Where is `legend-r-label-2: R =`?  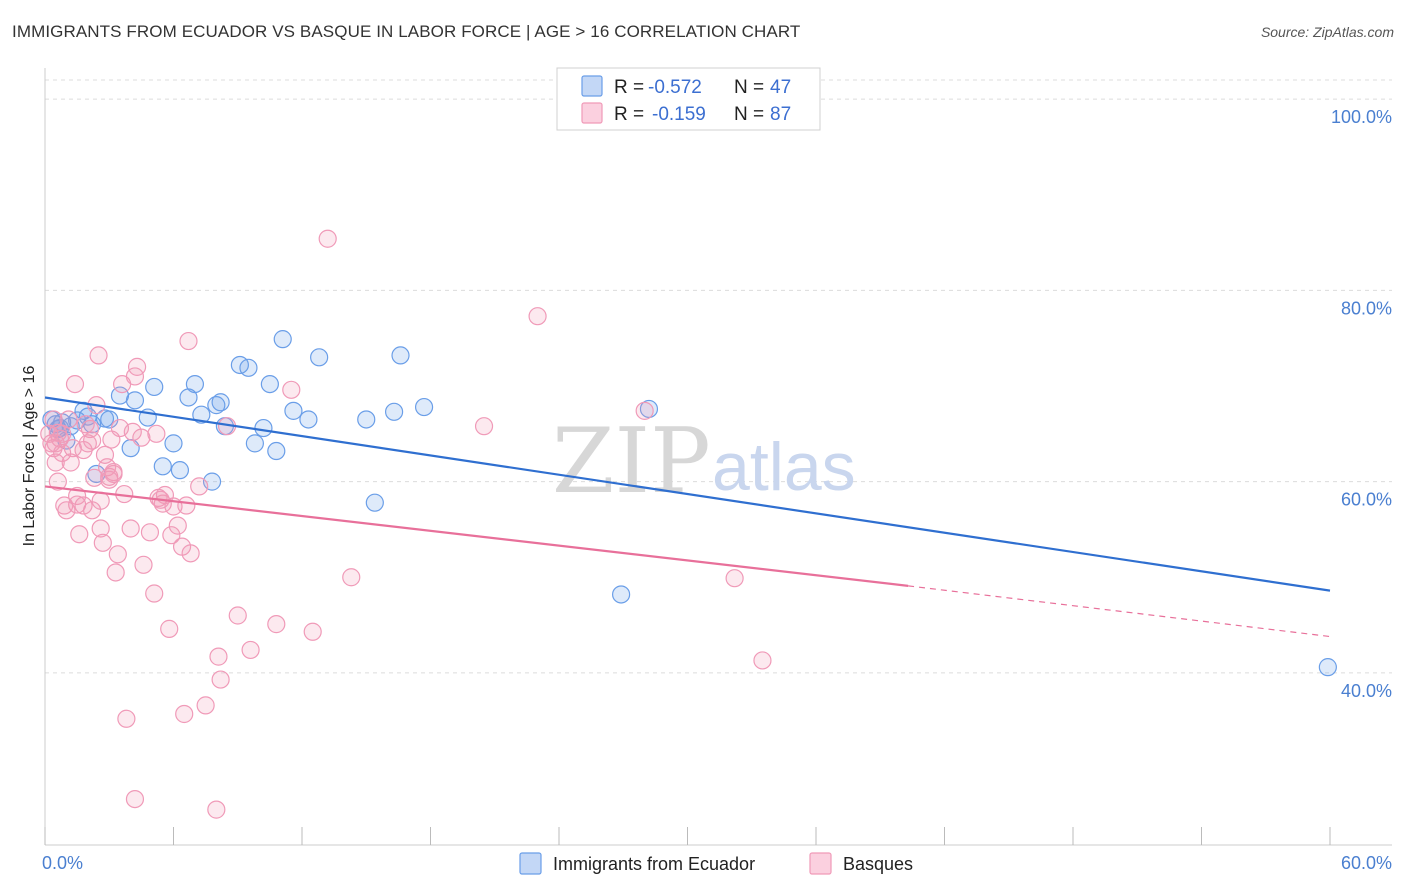 legend-r-label-2: R = is located at coordinates (629, 114).